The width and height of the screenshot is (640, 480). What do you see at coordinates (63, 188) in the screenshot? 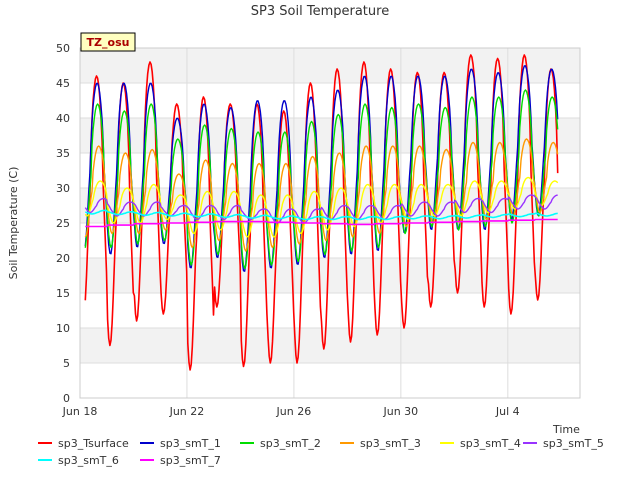
I see `y-tick-label: 30` at bounding box center [63, 188].